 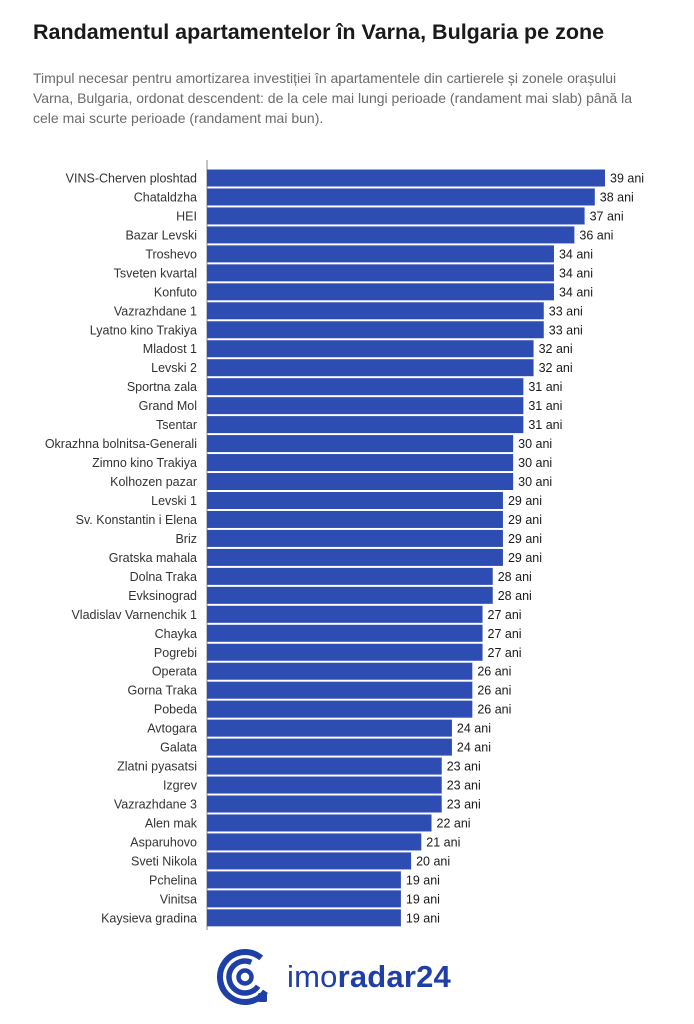 I want to click on category-label: Gorna Traka, so click(x=163, y=691).